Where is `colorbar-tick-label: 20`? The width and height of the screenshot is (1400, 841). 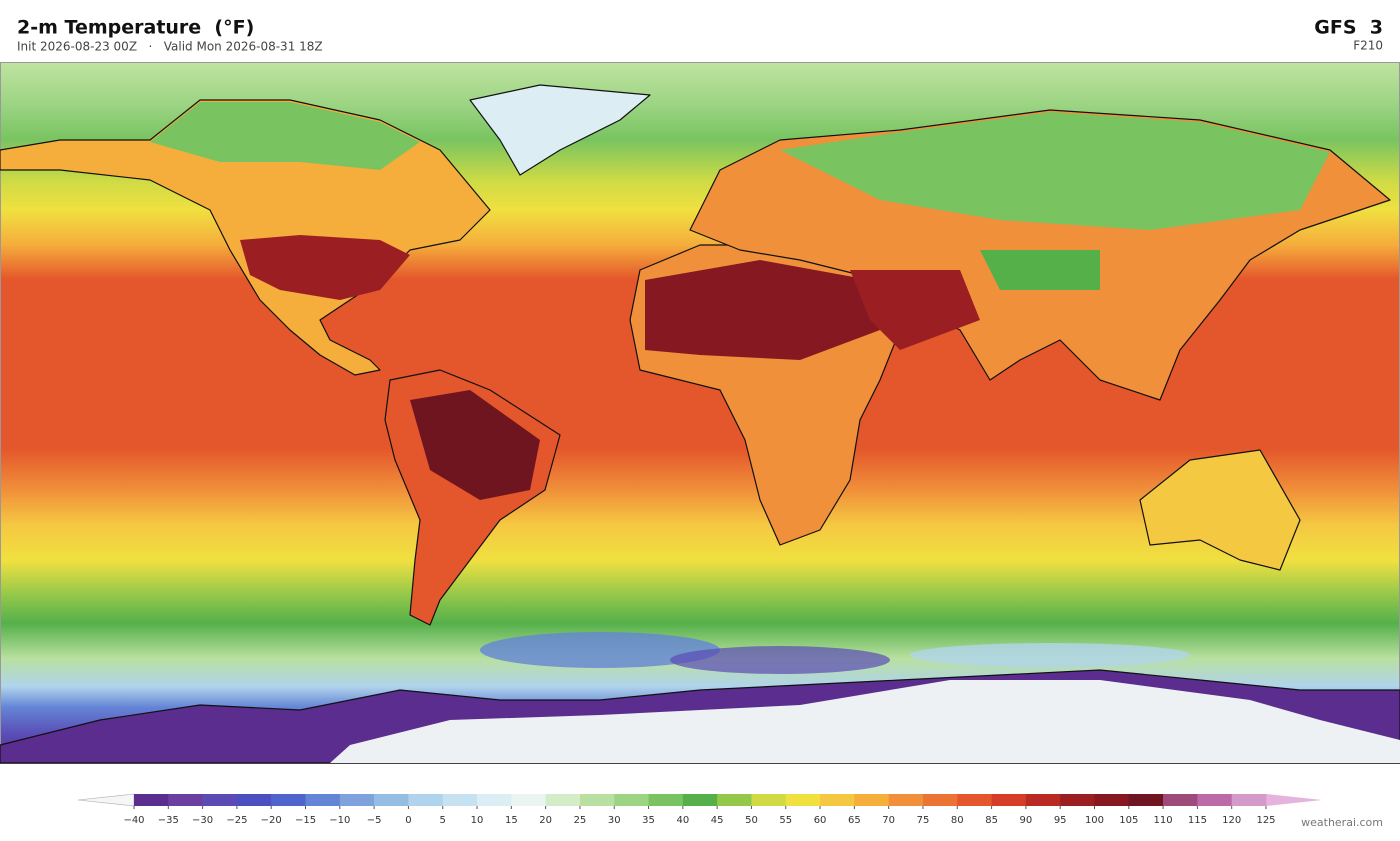 colorbar-tick-label: 20 is located at coordinates (545, 820).